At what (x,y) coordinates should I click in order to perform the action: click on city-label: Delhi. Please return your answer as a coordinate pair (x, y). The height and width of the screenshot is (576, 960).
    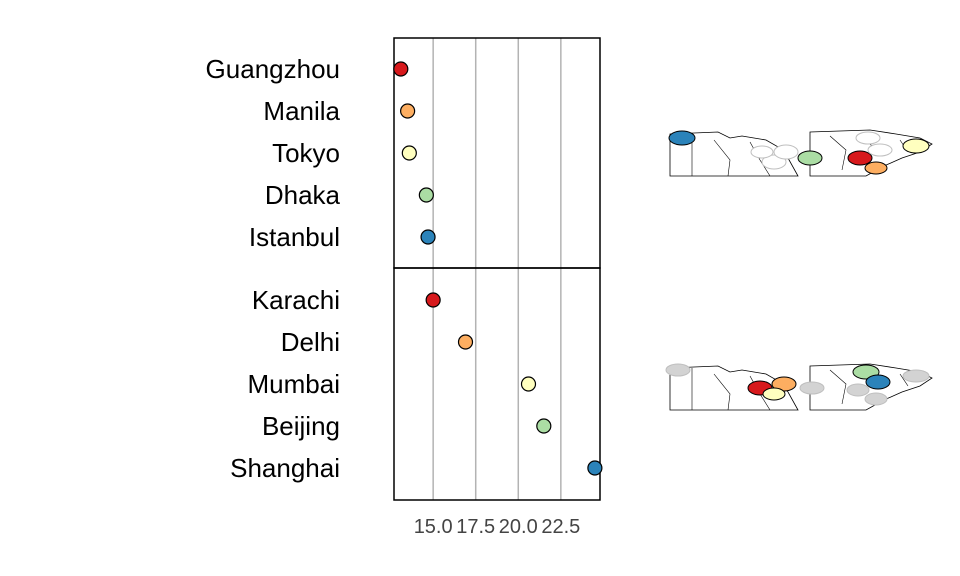
    Looking at the image, I should click on (310, 342).